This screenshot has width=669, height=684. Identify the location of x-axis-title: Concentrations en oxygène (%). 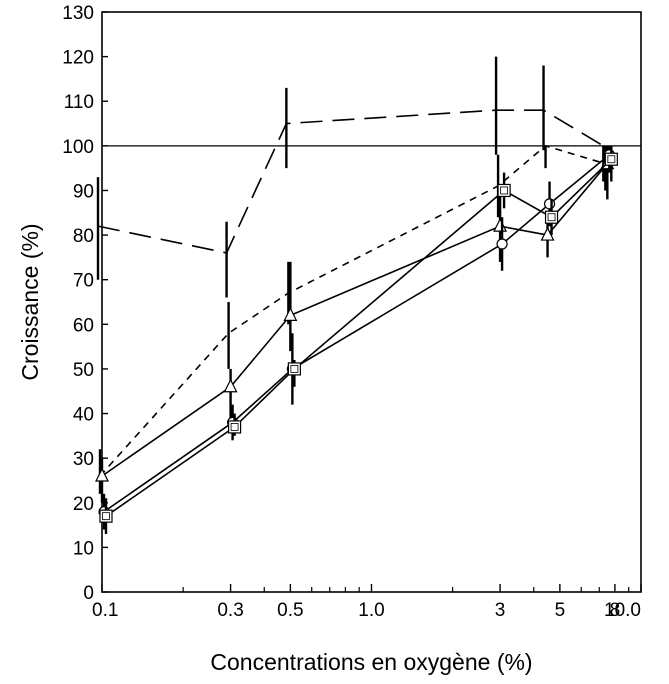
(371, 662).